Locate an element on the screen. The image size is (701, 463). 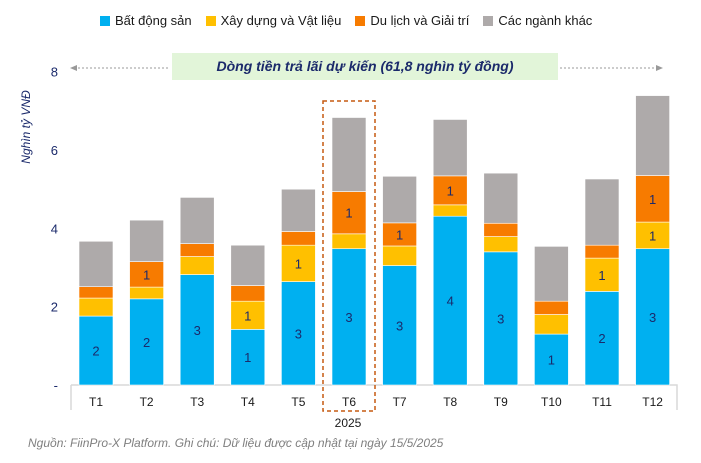
x-tick-label: T4 is located at coordinates (248, 402).